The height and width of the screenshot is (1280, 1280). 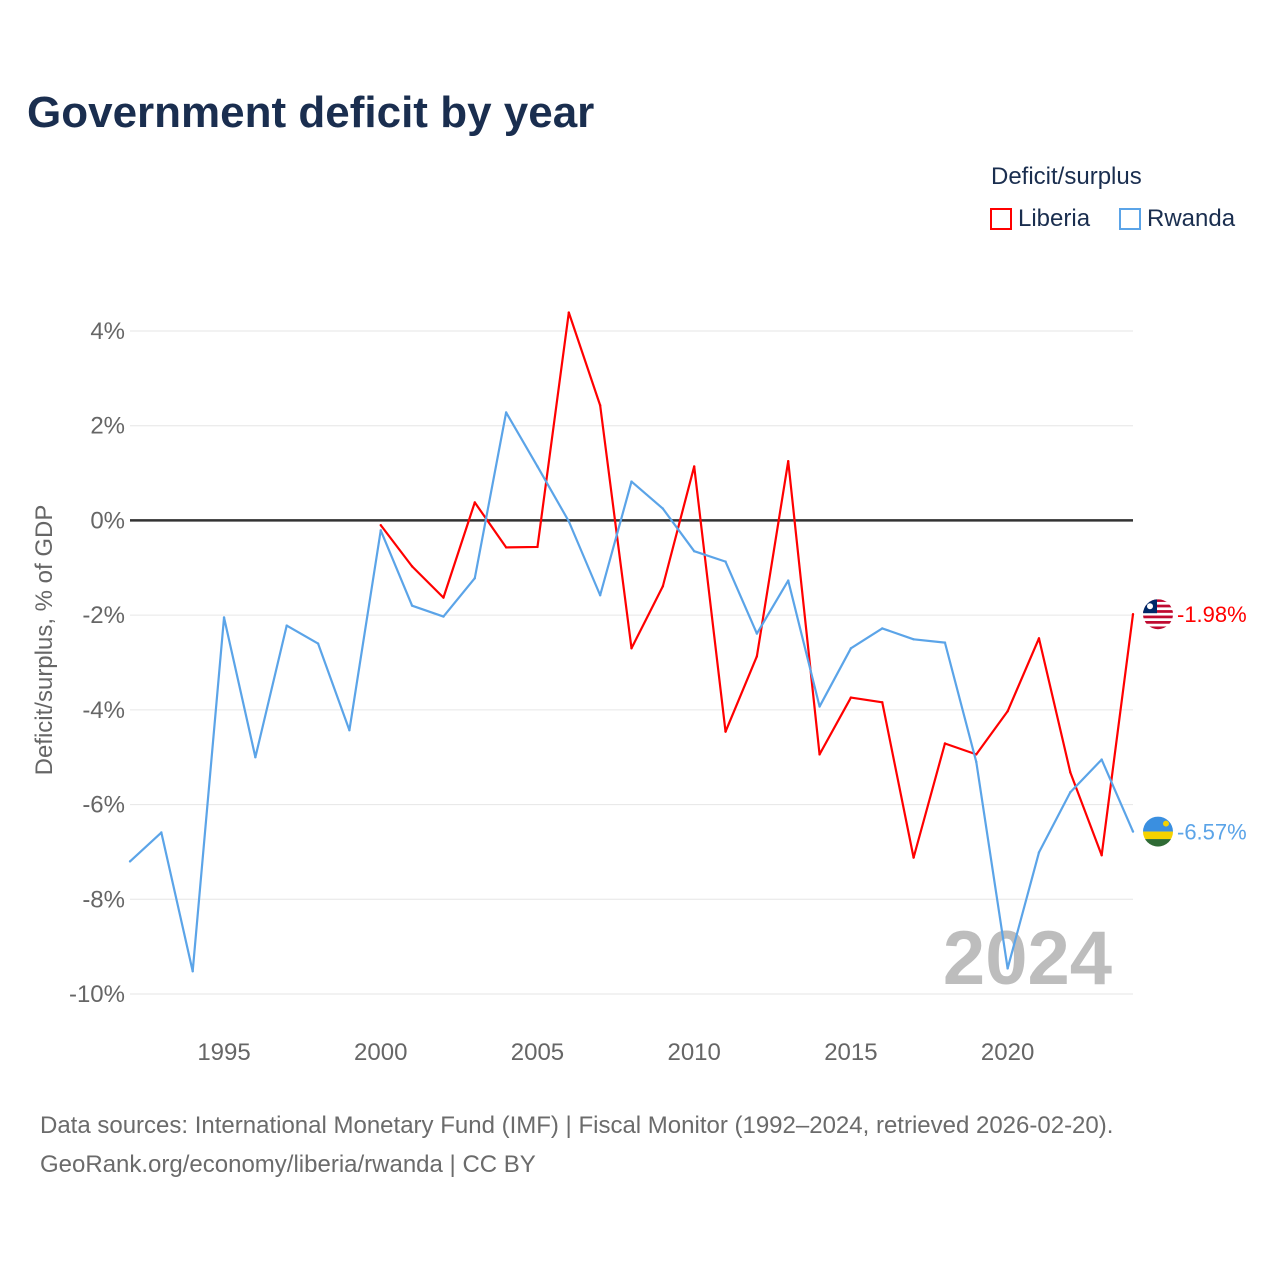 I want to click on legend-item-rwanda: Rwanda, so click(x=1177, y=219).